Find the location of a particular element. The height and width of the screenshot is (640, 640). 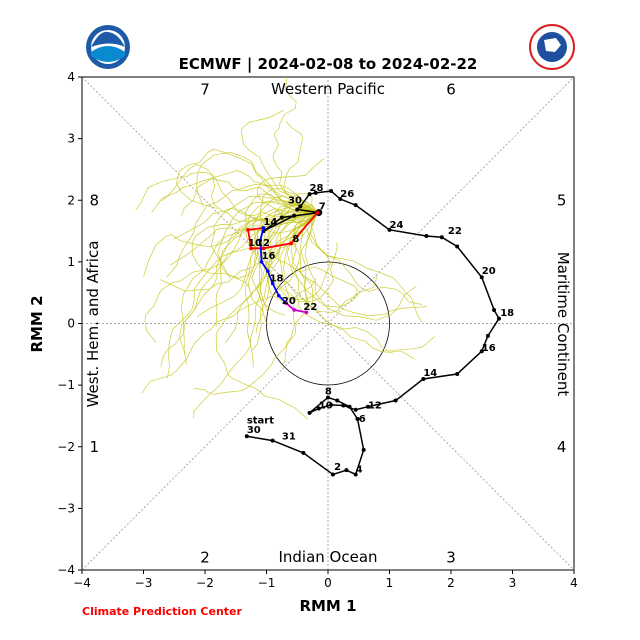

observed-day-label: 18 is located at coordinates (507, 313).